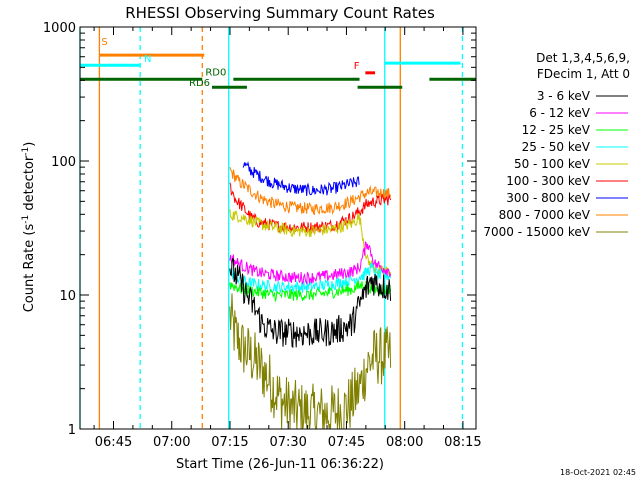 The image size is (640, 480). Describe the element at coordinates (598, 472) in the screenshot. I see `footer-timestamp: 18-Oct-2021 02:45` at that location.